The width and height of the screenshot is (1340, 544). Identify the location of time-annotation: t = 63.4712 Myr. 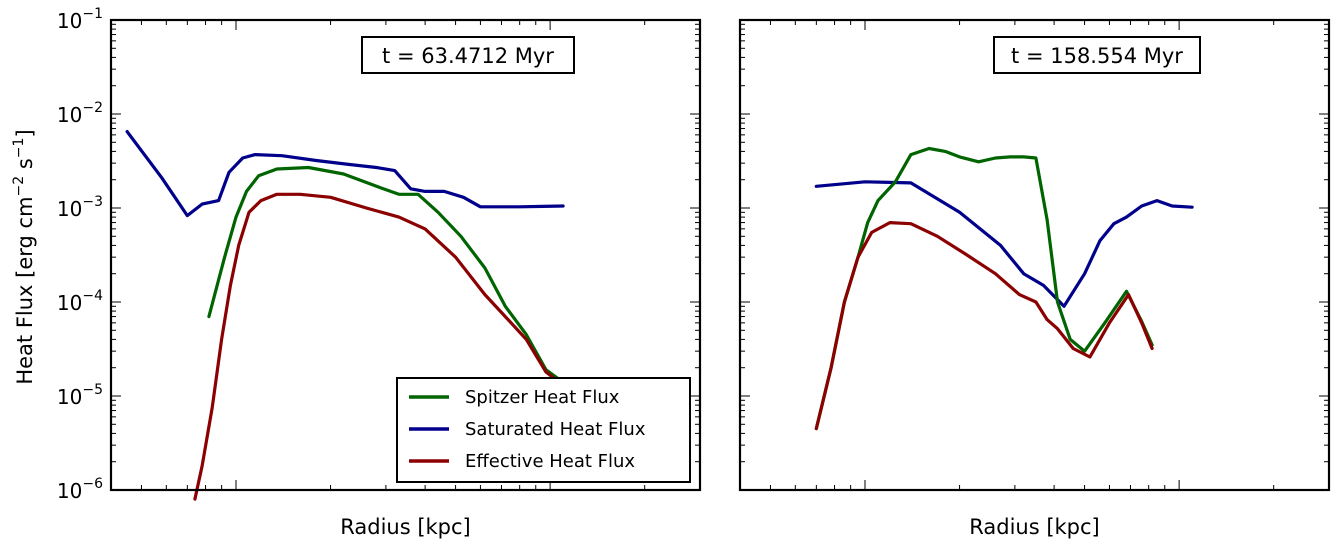
(468, 56).